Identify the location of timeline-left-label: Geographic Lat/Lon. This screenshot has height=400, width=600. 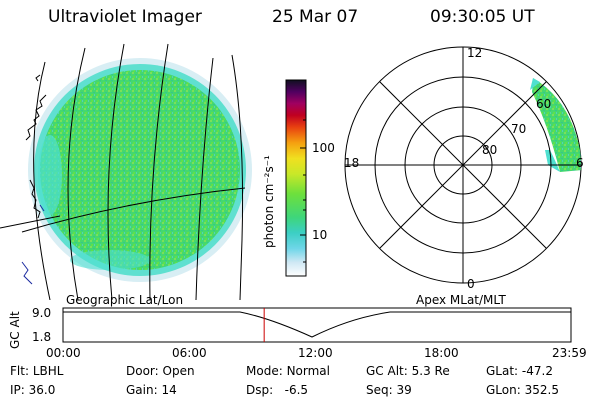
(125, 300).